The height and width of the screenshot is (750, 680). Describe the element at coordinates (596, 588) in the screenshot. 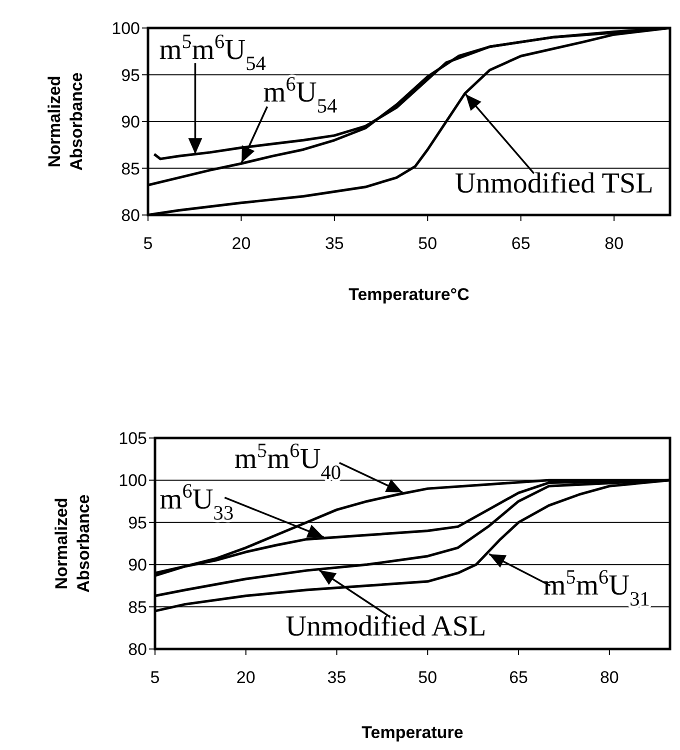

I see `annotation: m$^{5}$m$^{6}$U$_{31}$` at that location.